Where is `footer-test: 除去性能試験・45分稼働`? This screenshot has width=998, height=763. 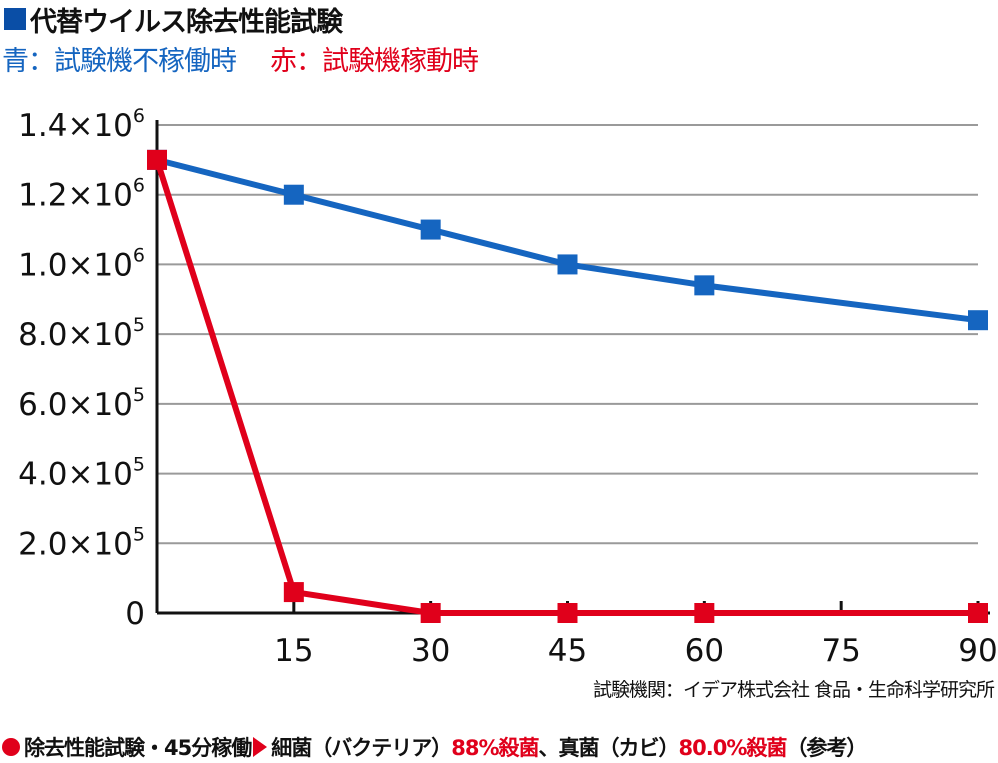
footer-test: 除去性能試験・45分稼働 is located at coordinates (138, 748).